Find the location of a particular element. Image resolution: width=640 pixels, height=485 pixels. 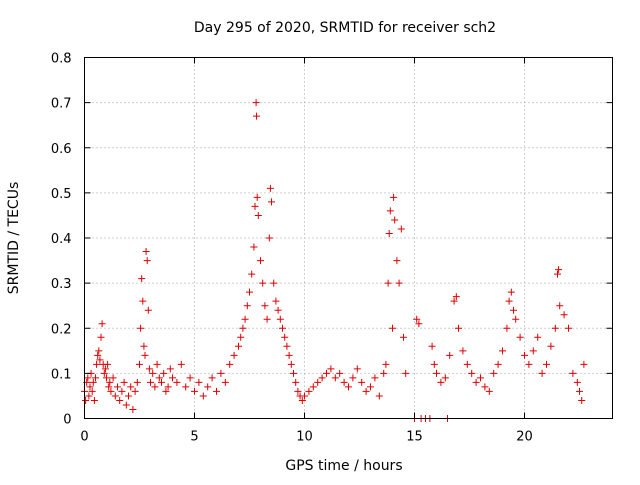

y-tick-label: 0.3 is located at coordinates (61, 284).